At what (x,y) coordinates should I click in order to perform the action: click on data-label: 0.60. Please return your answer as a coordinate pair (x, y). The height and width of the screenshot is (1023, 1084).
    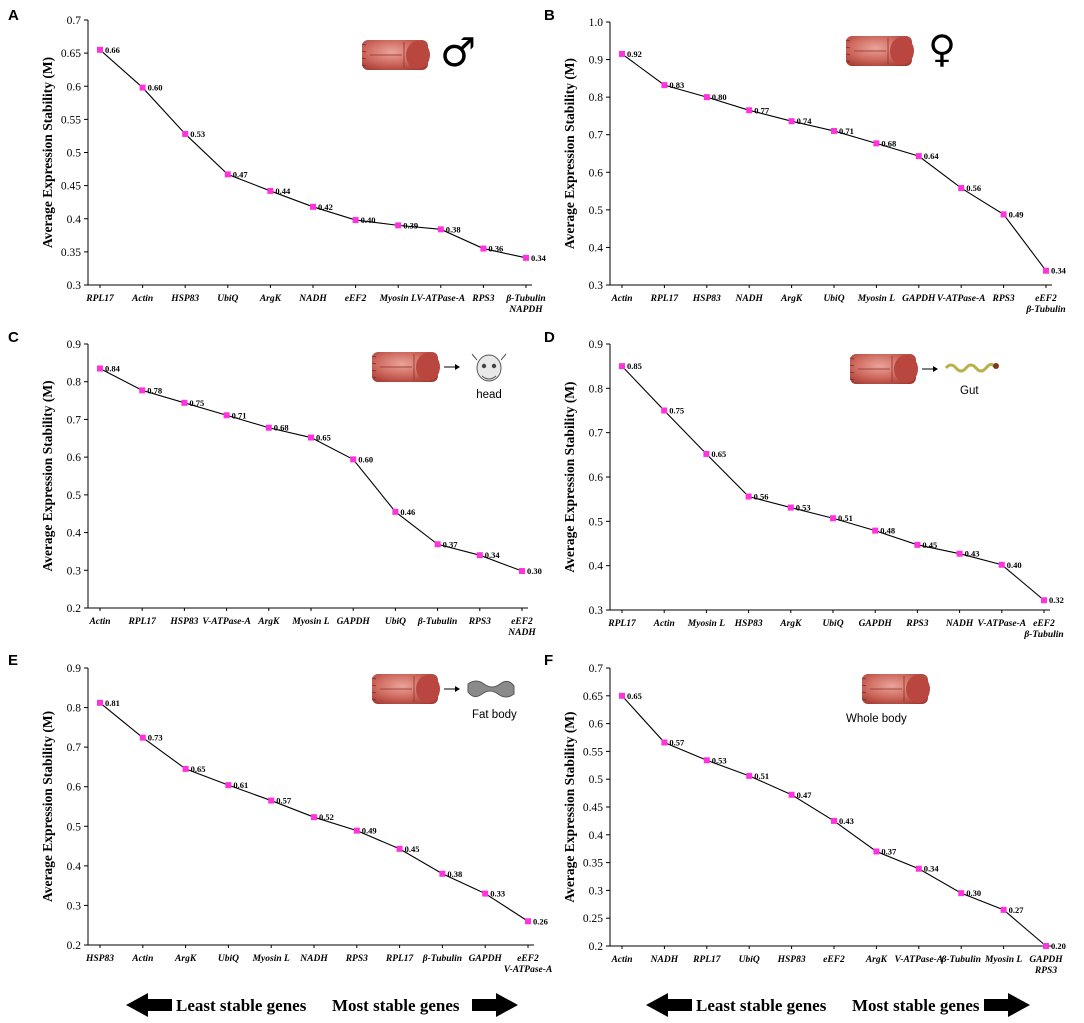
    Looking at the image, I should click on (155, 88).